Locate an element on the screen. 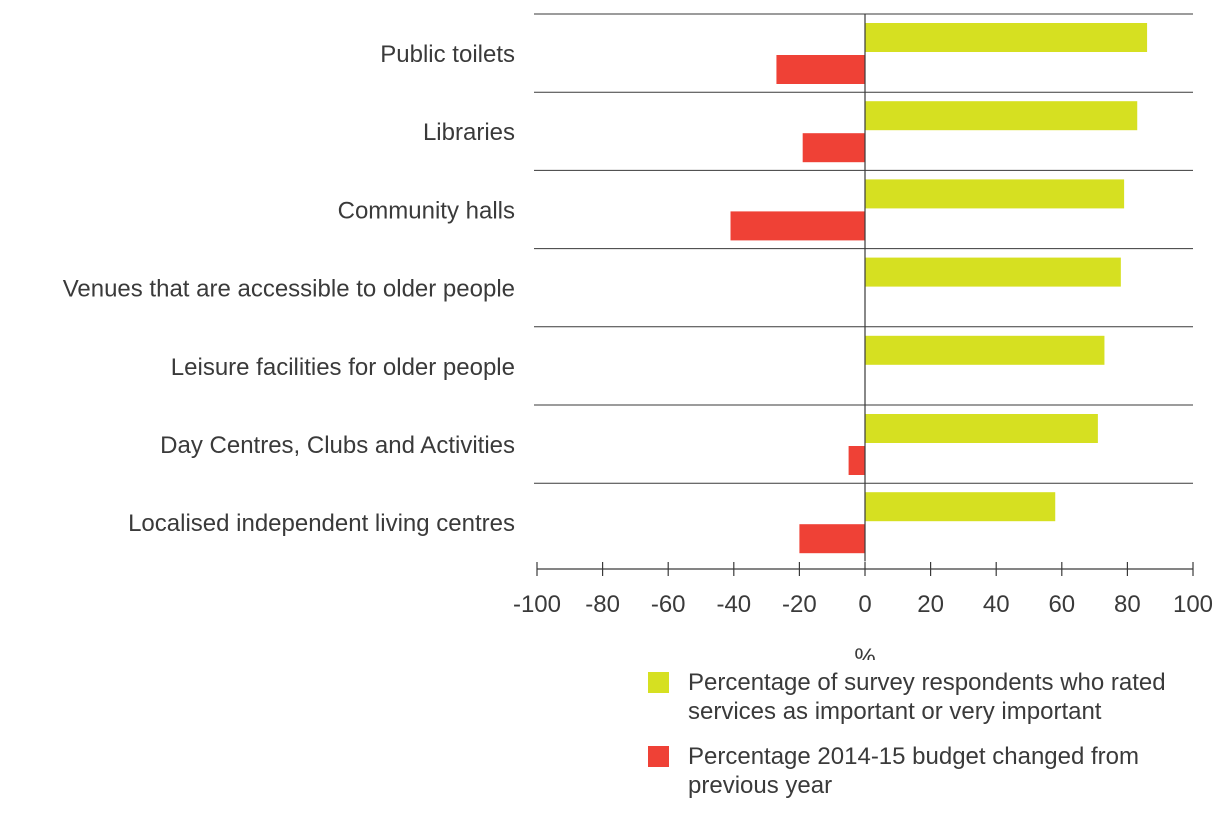 The height and width of the screenshot is (834, 1221). x-tick-label: -40 is located at coordinates (733, 604).